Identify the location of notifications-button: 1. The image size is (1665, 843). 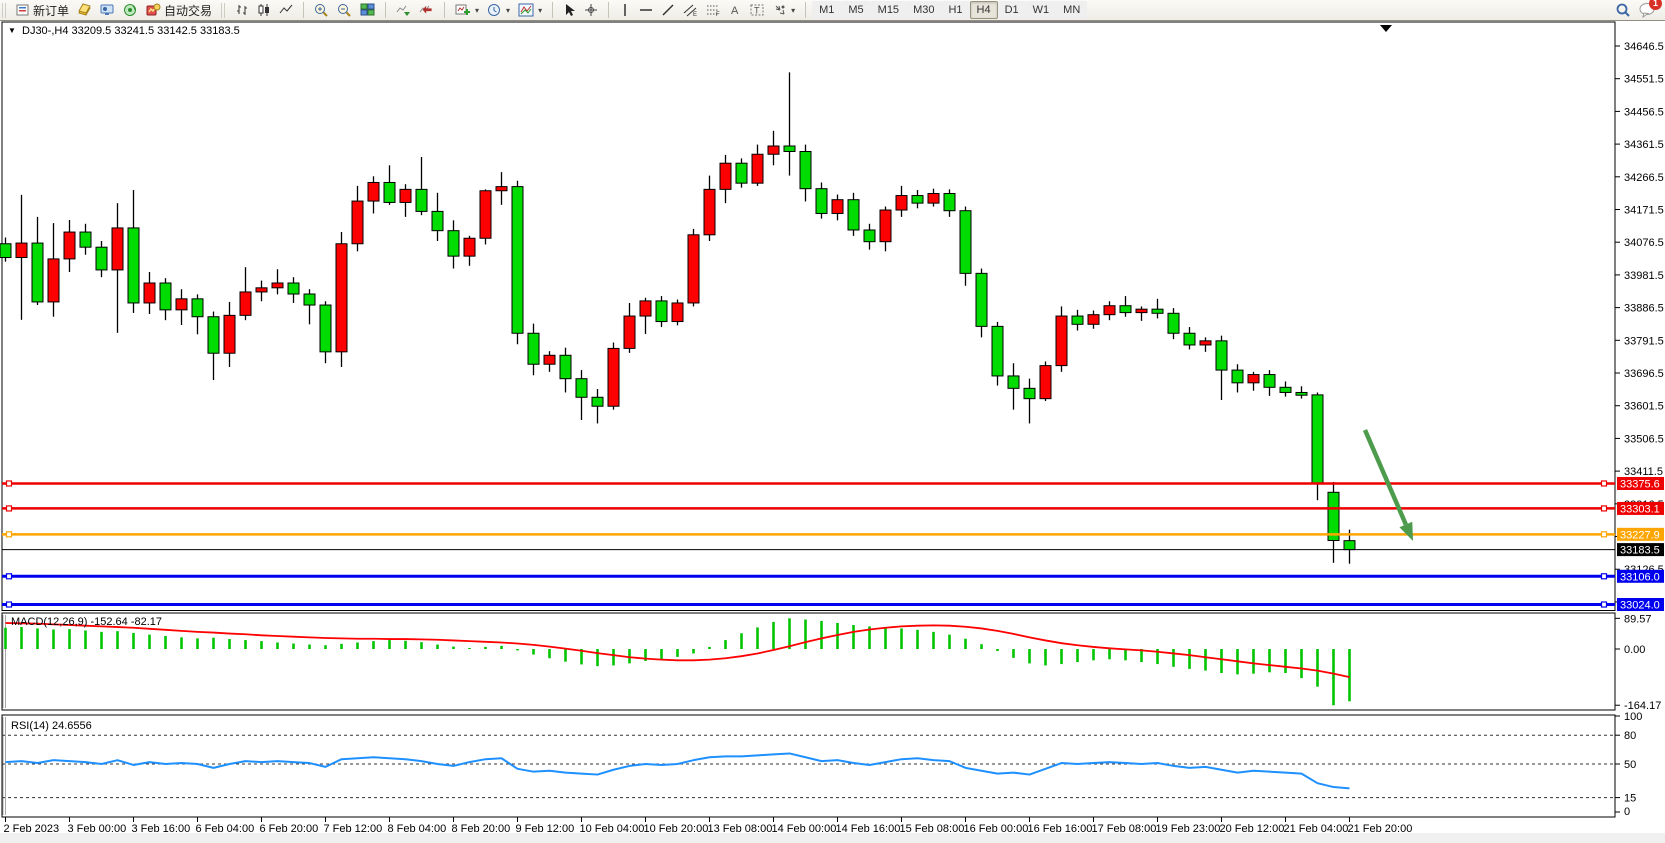
(1648, 10).